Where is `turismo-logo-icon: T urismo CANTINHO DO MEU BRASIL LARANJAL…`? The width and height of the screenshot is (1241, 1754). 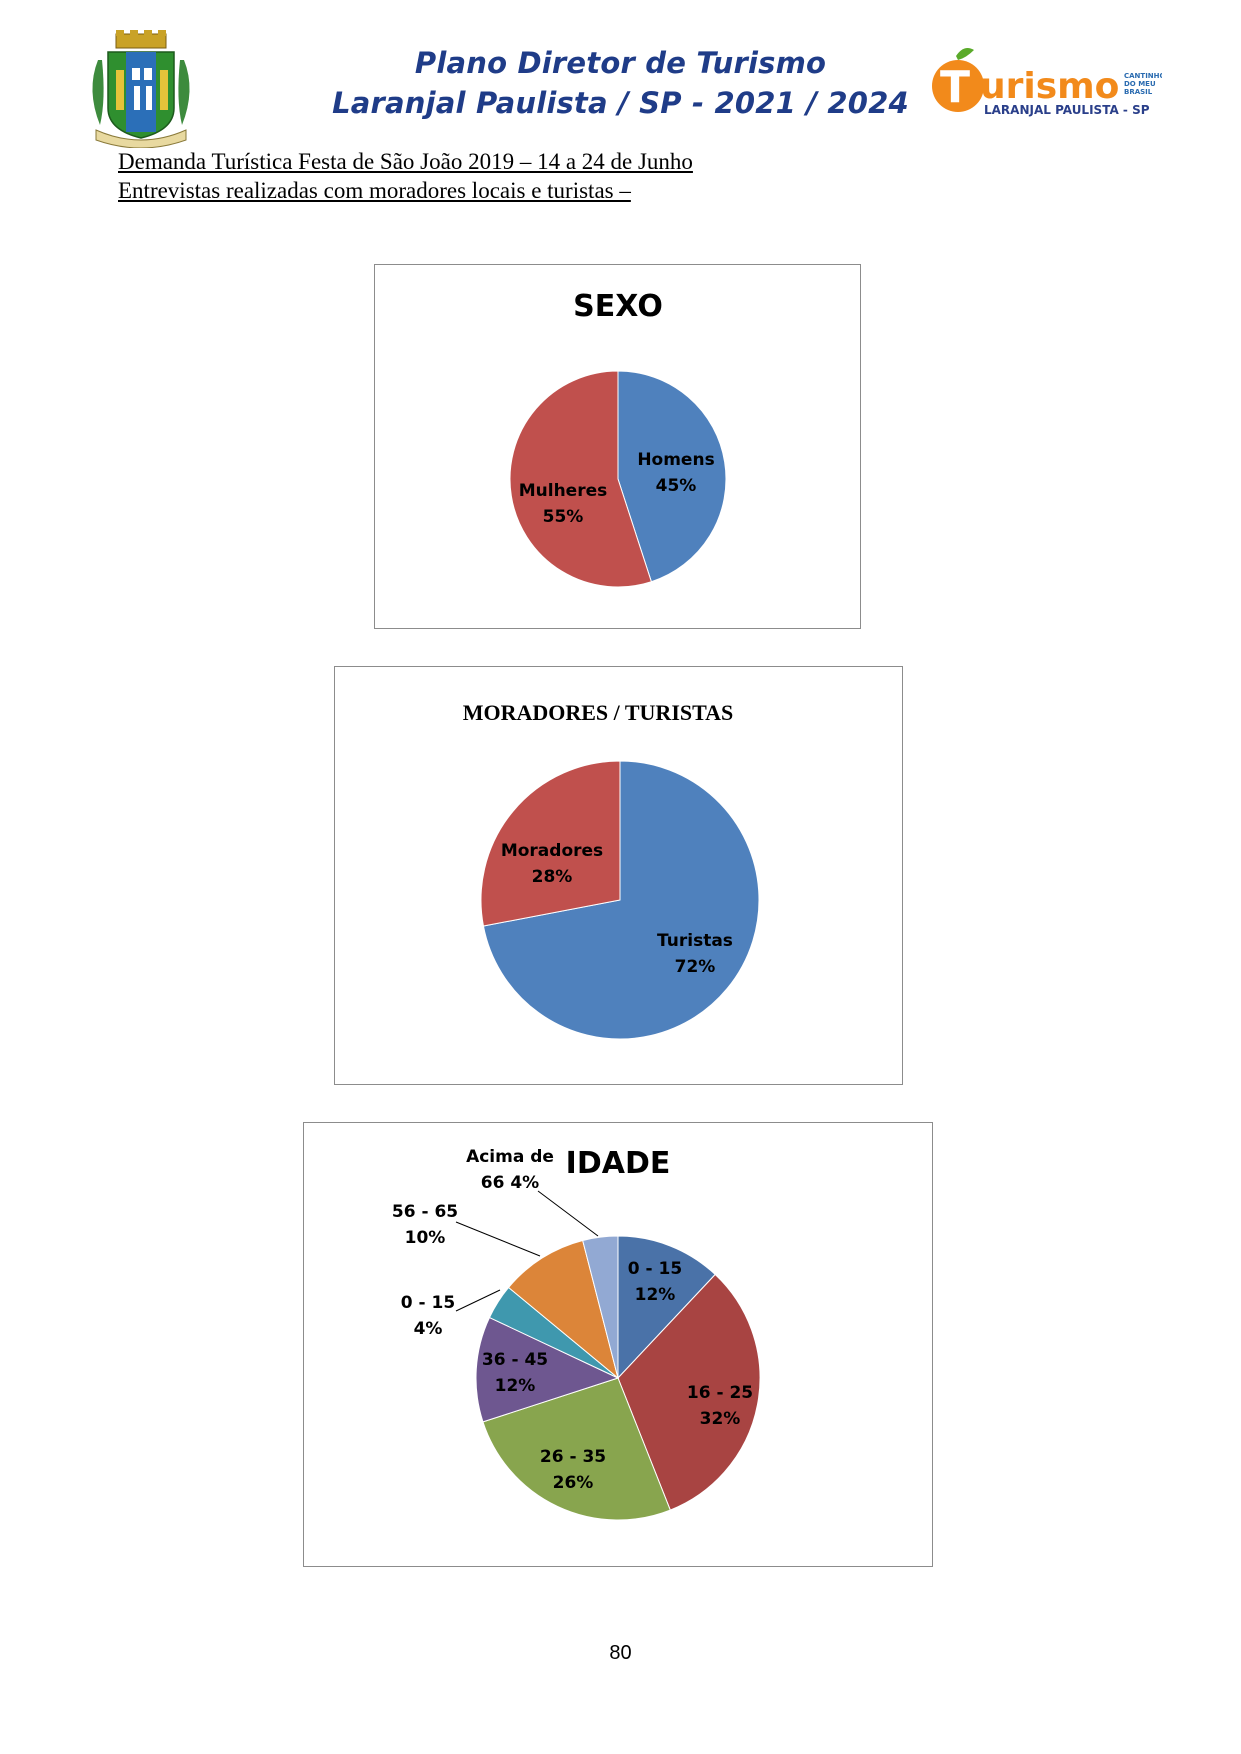 turismo-logo-icon: T urismo CANTINHO DO MEU BRASIL LARANJAL… is located at coordinates (1047, 82).